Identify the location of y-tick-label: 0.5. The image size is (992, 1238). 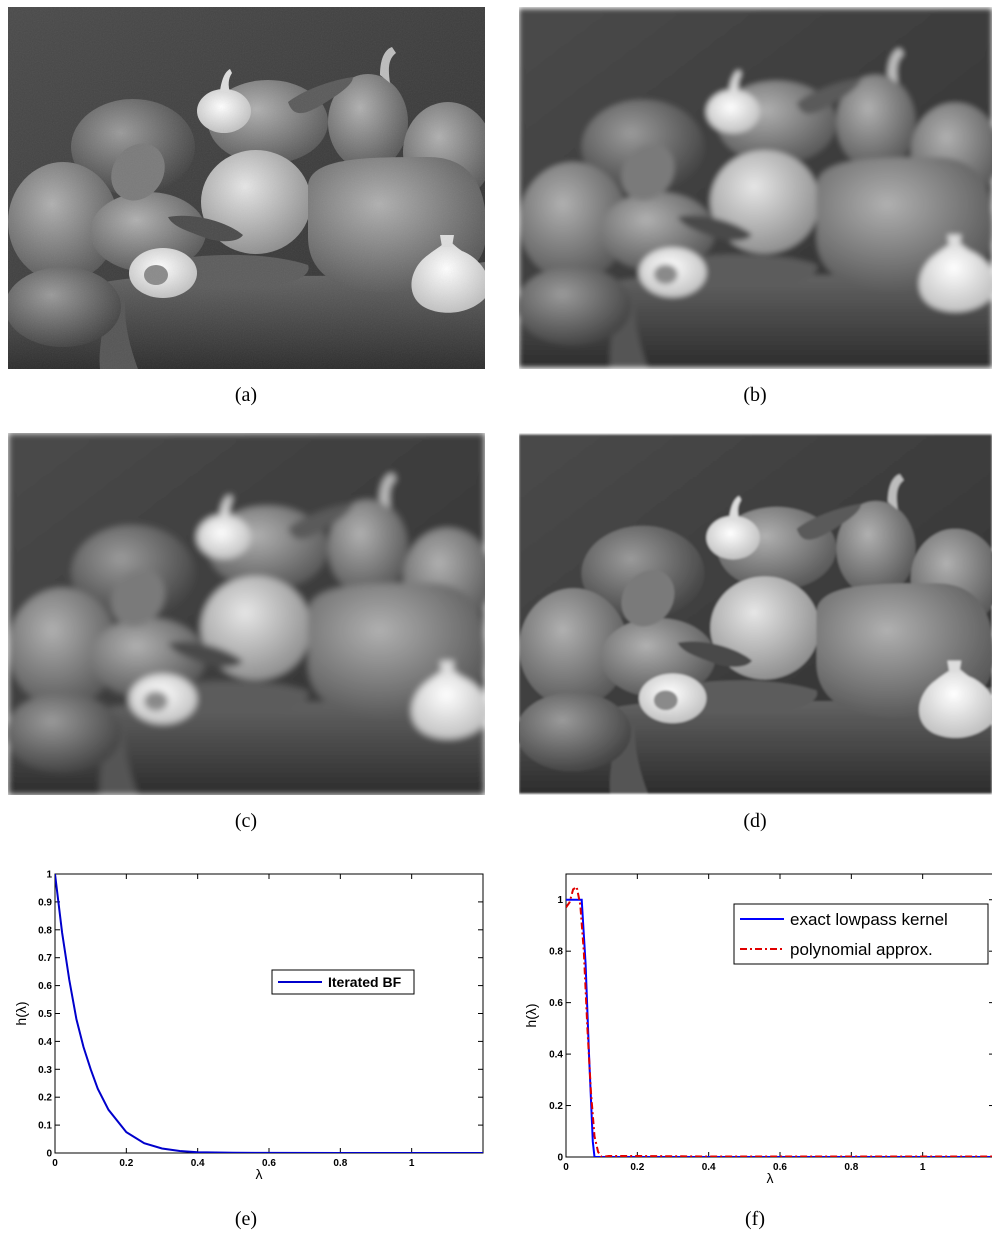
(45, 1014).